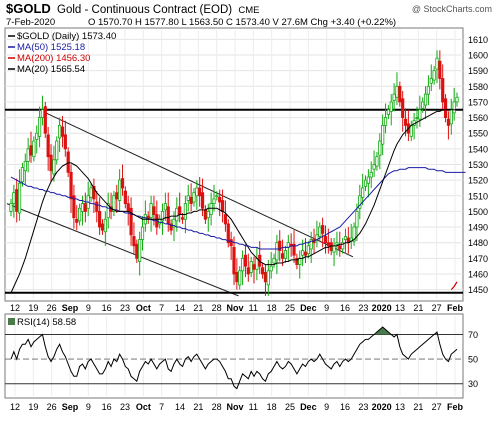 The width and height of the screenshot is (496, 429). What do you see at coordinates (15, 407) in the screenshot?
I see `rsi-date-tick-label: 12` at bounding box center [15, 407].